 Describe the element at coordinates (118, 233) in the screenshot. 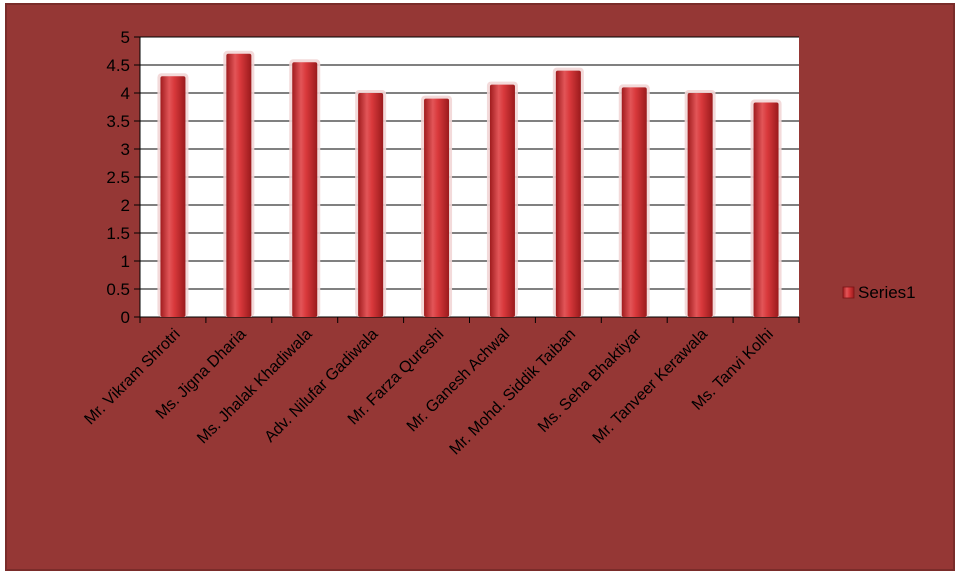

I see `y-tick-label: 1.5` at that location.